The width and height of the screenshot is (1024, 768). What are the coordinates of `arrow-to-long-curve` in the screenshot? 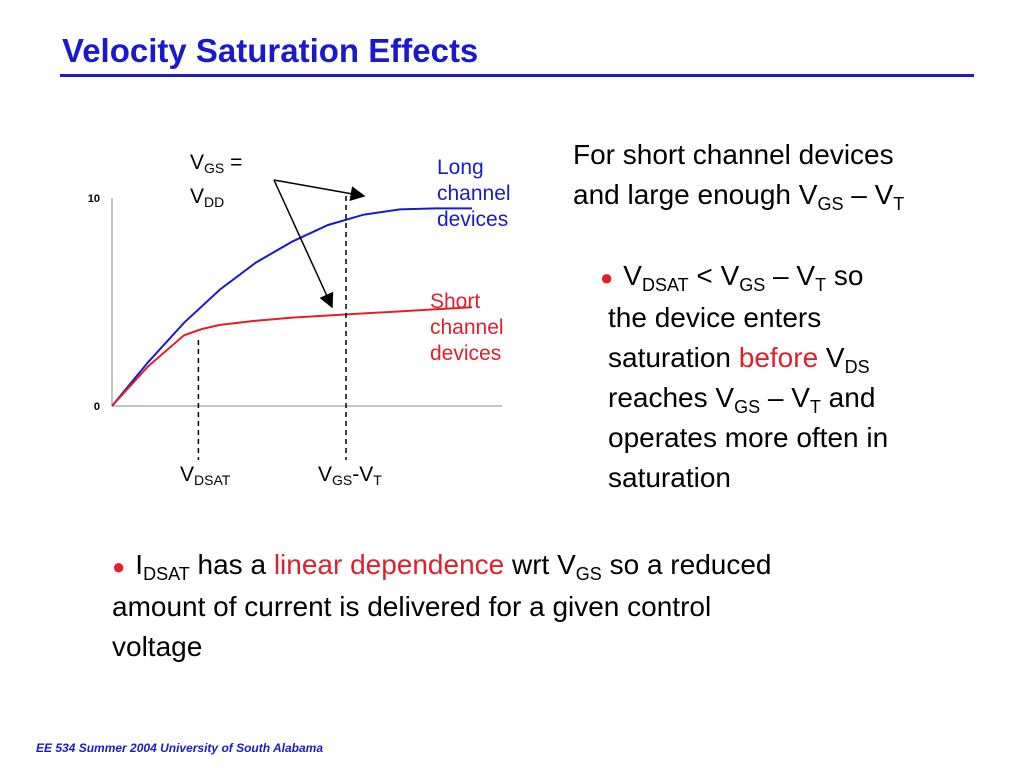 It's located at (319, 190).